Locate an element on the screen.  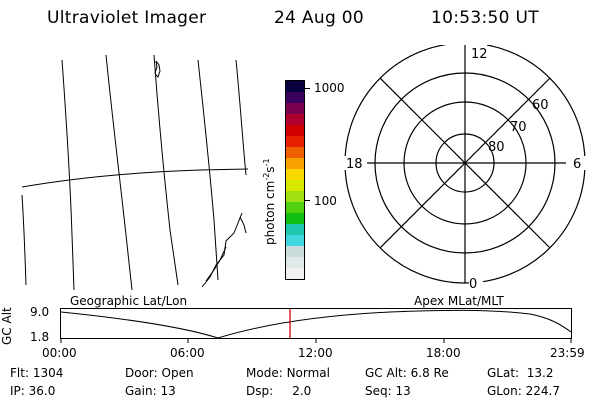
info-ip: IP: 36.0 is located at coordinates (33, 391).